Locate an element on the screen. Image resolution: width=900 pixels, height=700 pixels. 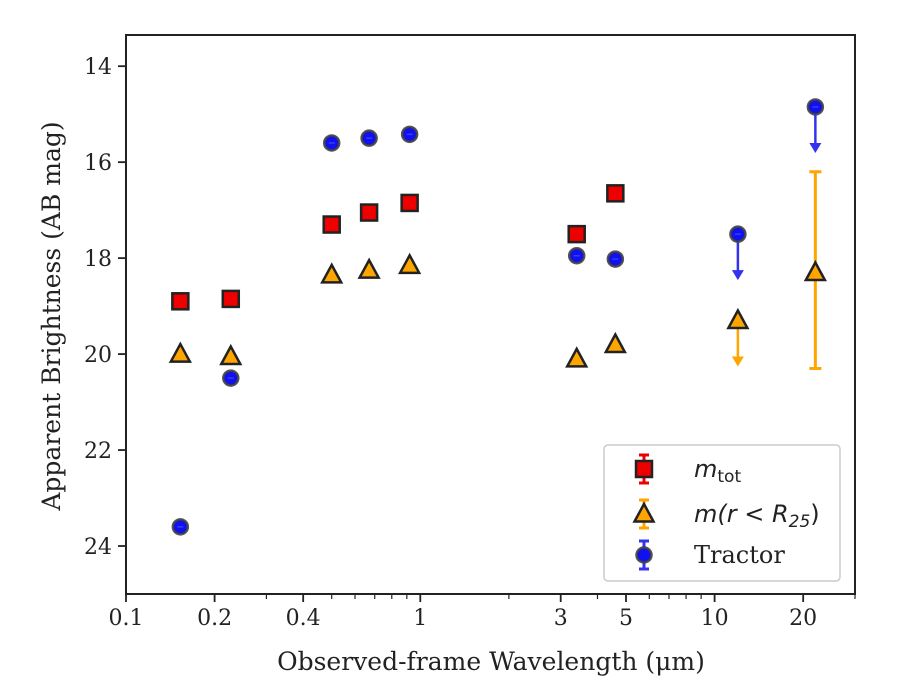
x-tick-label: 0.4 is located at coordinates (303, 618).